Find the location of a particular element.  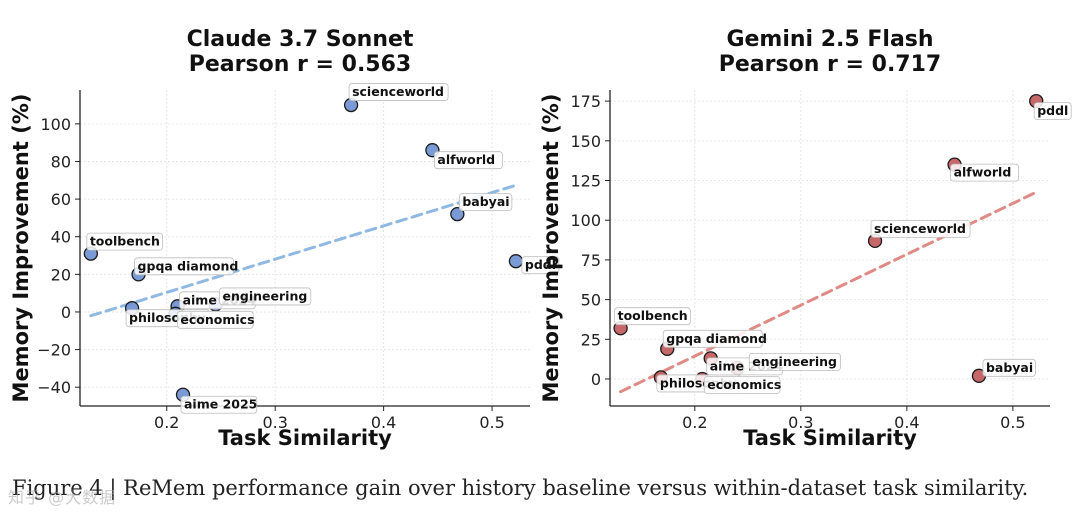

y-tick-label: 80 is located at coordinates (61, 161).